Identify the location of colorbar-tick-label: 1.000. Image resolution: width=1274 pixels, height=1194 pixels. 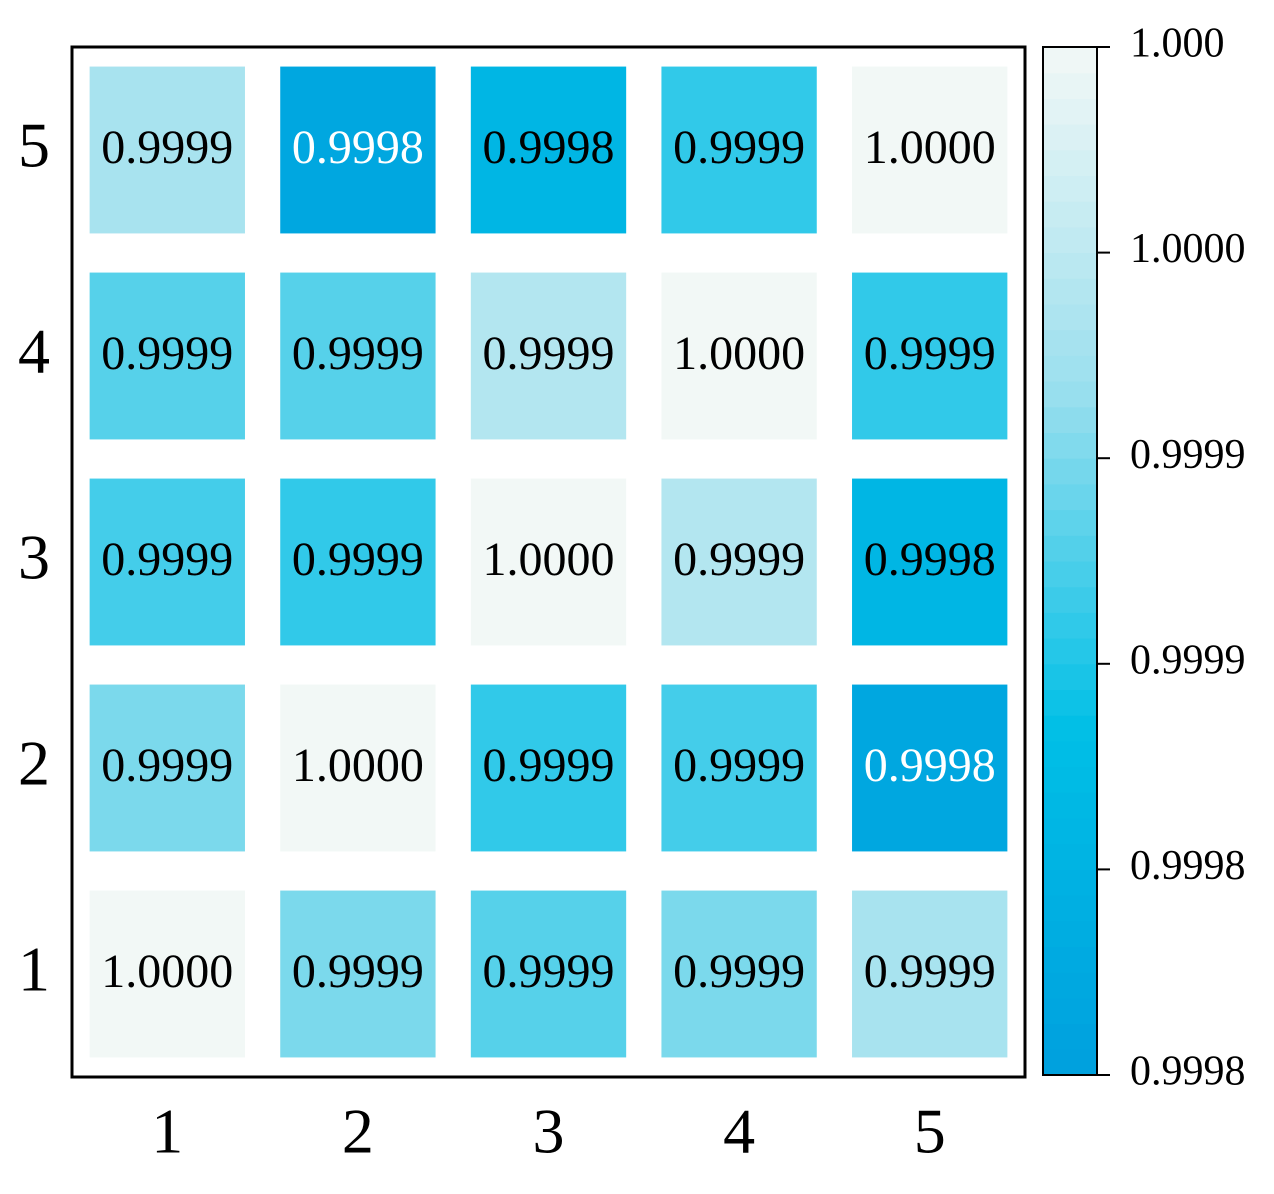
(1177, 44).